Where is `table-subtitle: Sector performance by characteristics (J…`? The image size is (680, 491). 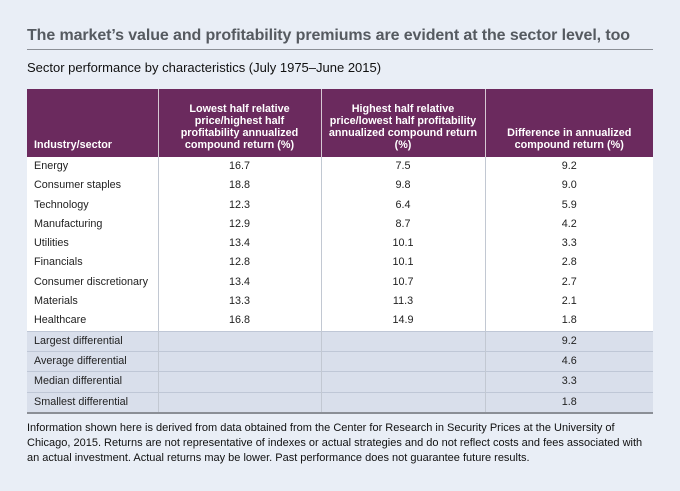
table-subtitle: Sector performance by characteristics (J… is located at coordinates (204, 67).